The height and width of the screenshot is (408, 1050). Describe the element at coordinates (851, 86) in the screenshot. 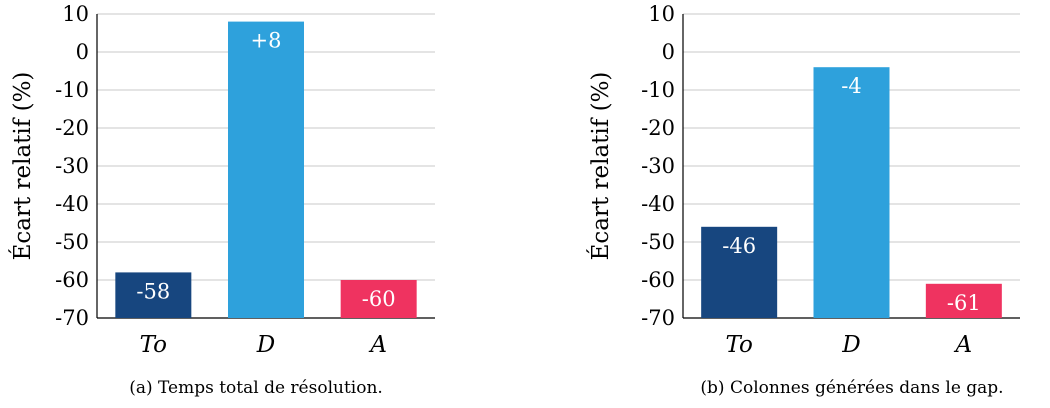

I see `bar-value-label: -4` at that location.